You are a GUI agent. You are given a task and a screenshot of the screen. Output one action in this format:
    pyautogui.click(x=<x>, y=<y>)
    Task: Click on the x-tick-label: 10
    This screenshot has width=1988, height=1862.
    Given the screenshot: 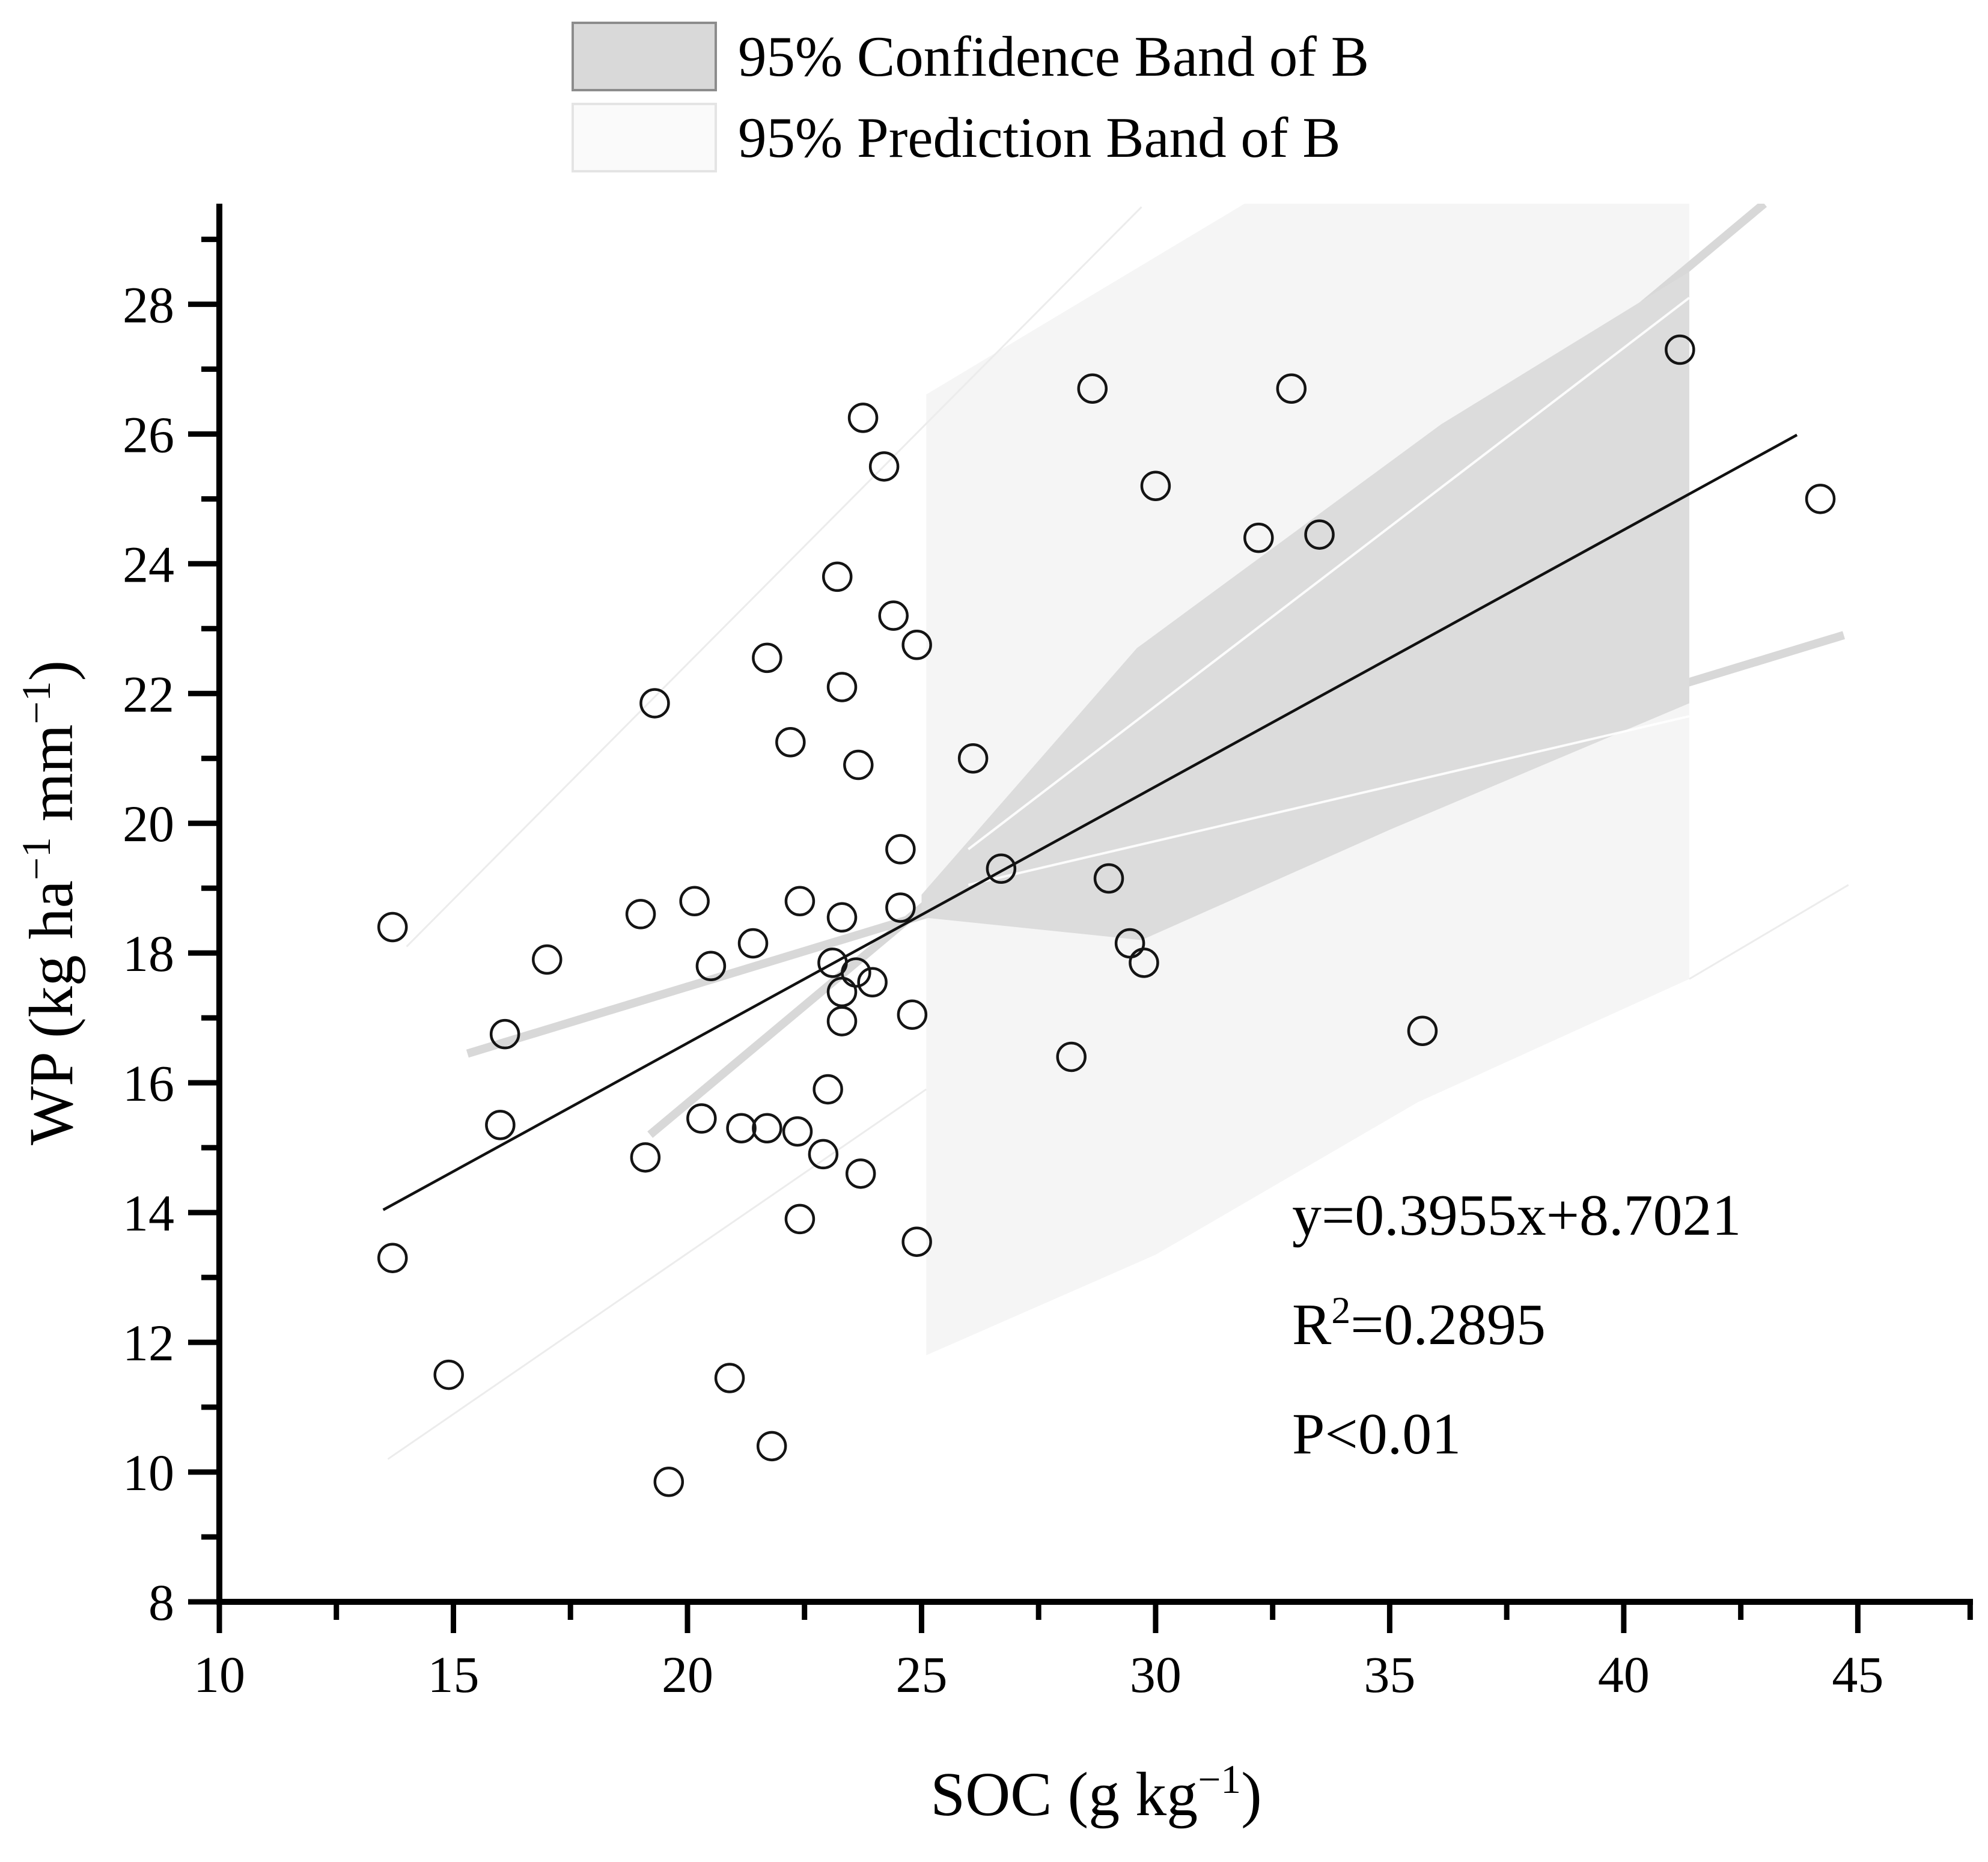 What is the action you would take?
    pyautogui.click(x=219, y=1674)
    